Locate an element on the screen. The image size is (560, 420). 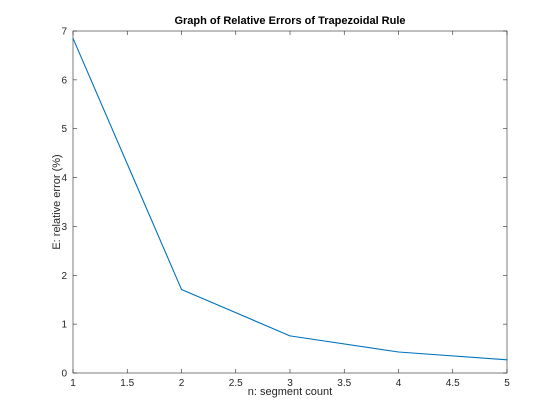
x-tick-label: 4 is located at coordinates (399, 383).